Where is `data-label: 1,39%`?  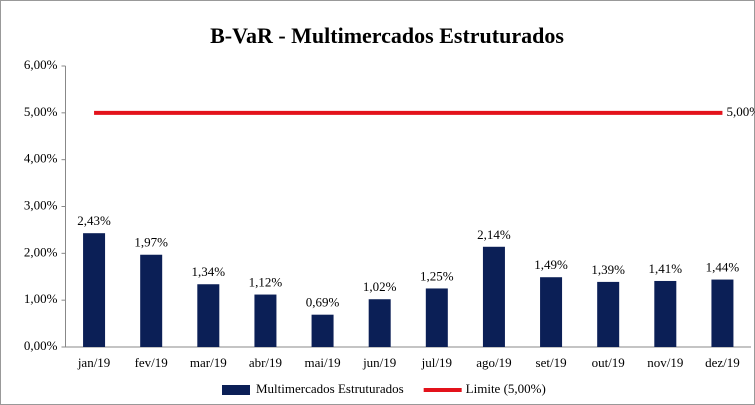 data-label: 1,39% is located at coordinates (608, 269).